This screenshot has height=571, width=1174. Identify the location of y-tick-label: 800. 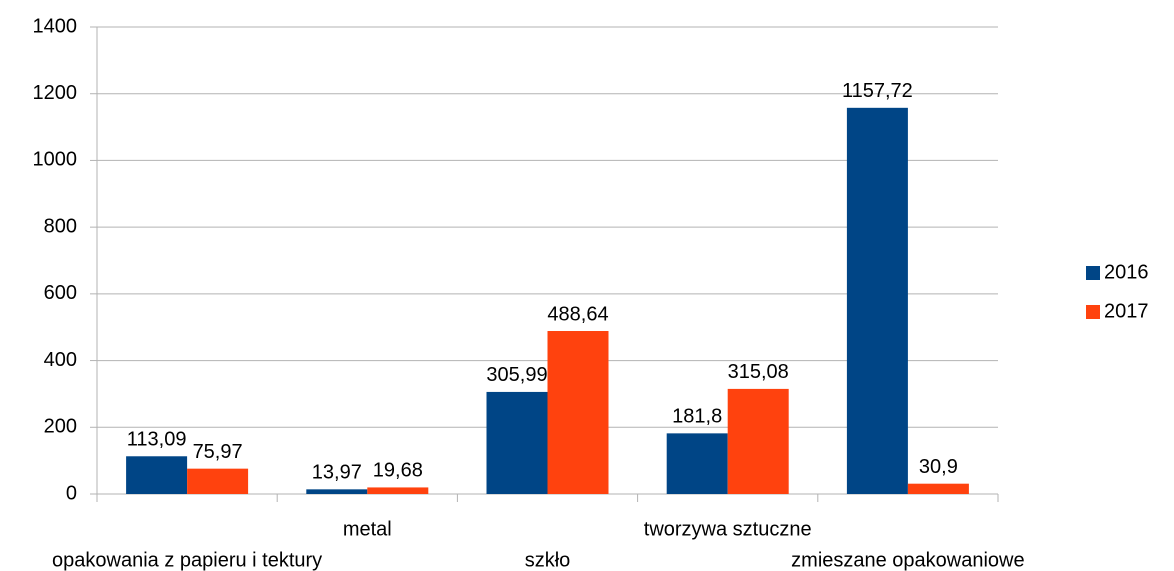
(60, 226).